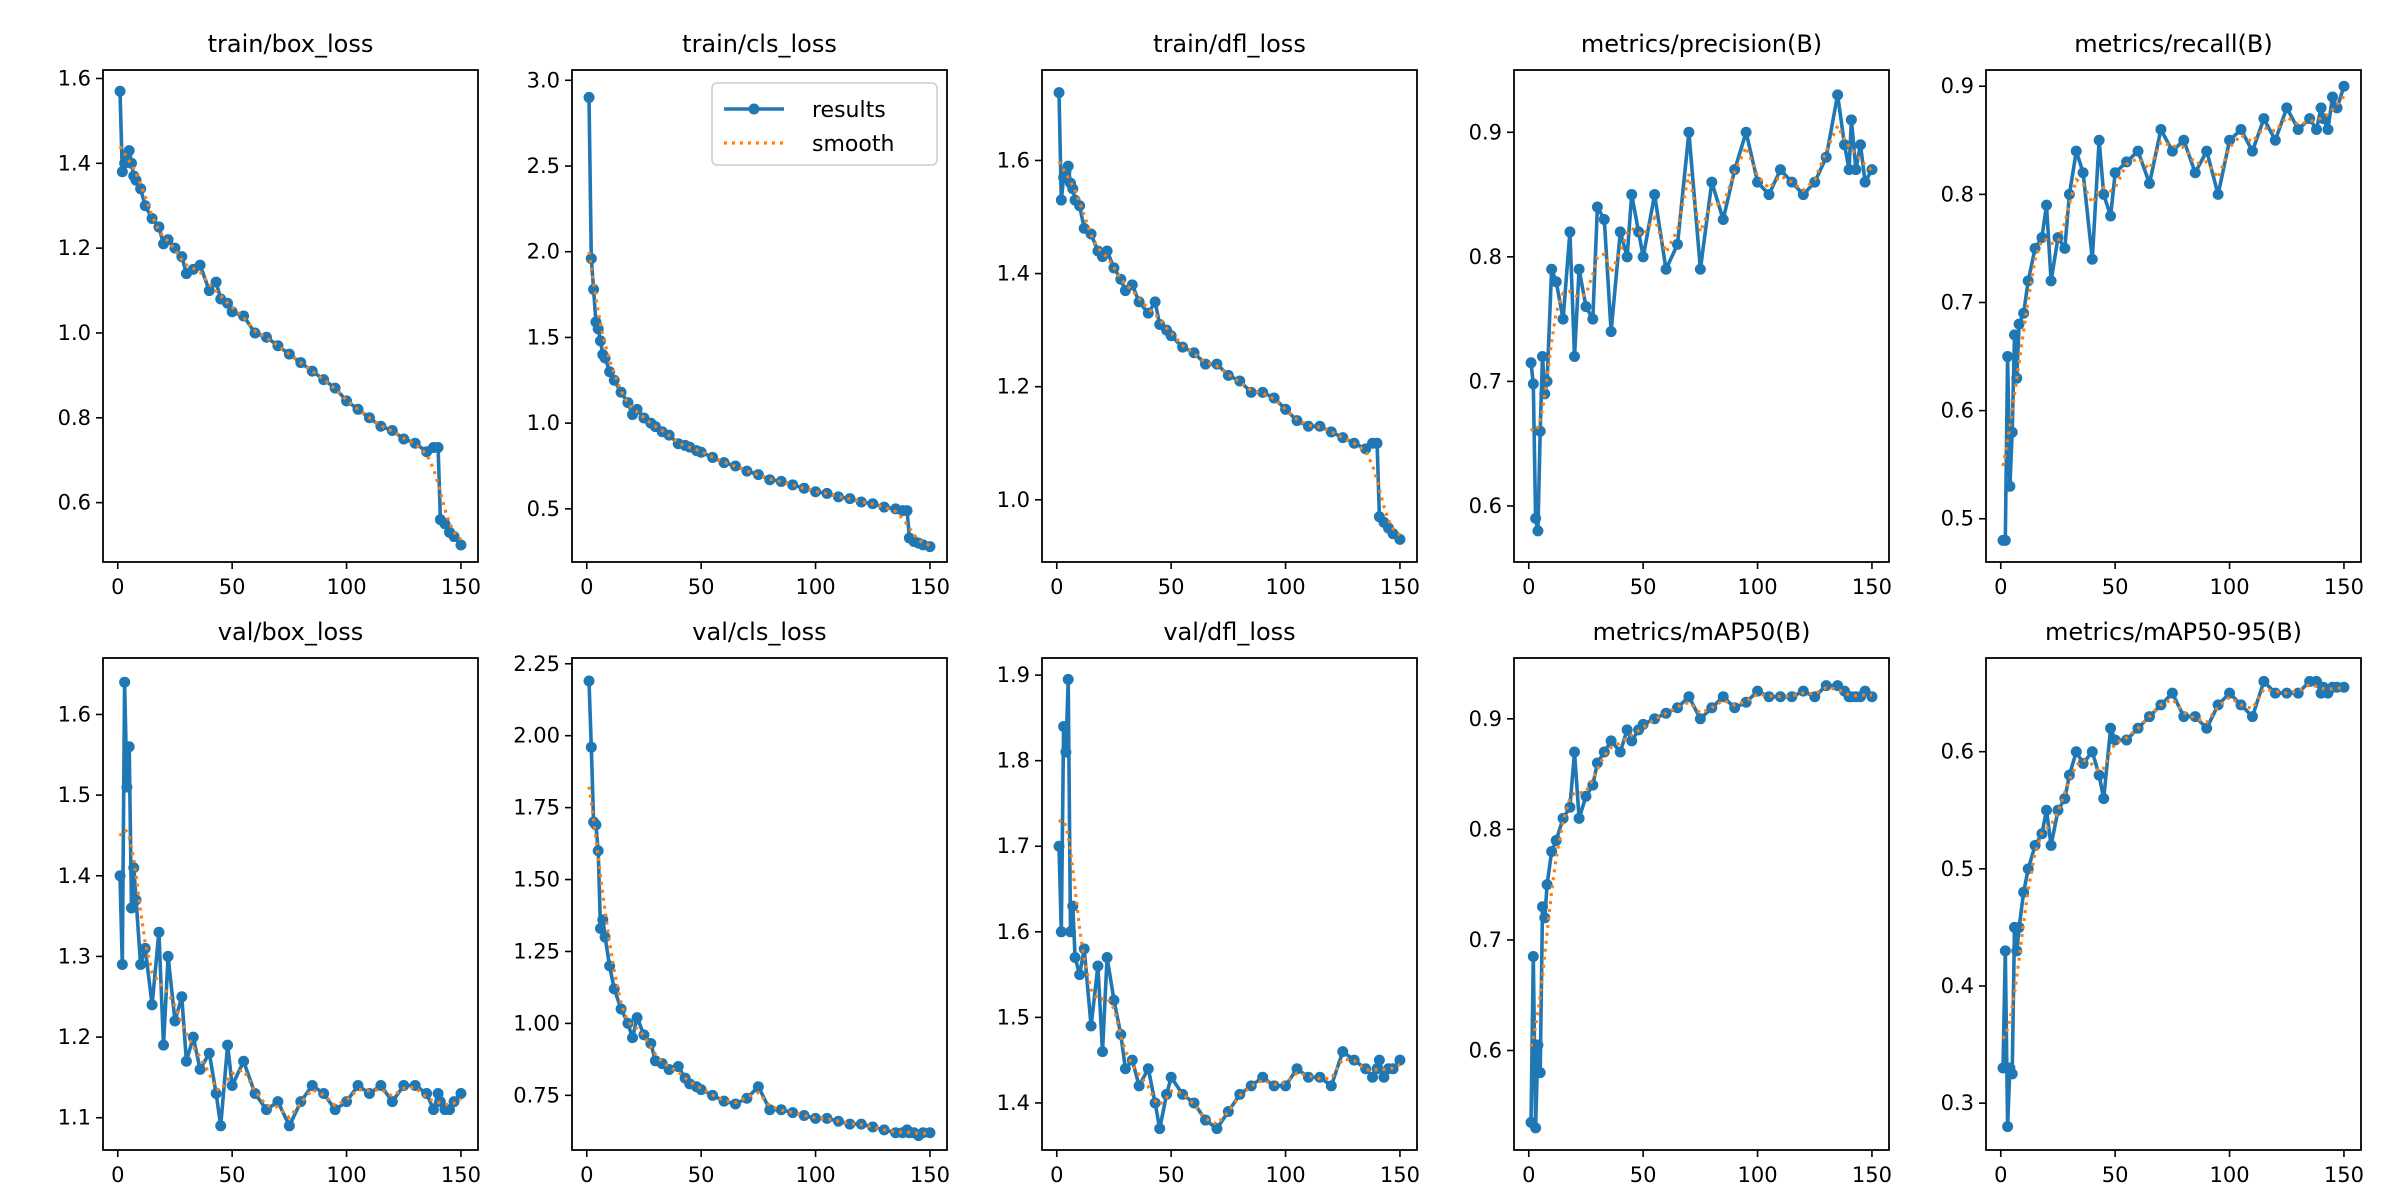 The width and height of the screenshot is (2400, 1200). Describe the element at coordinates (1013, 160) in the screenshot. I see `y-tick-label: 1.6` at that location.